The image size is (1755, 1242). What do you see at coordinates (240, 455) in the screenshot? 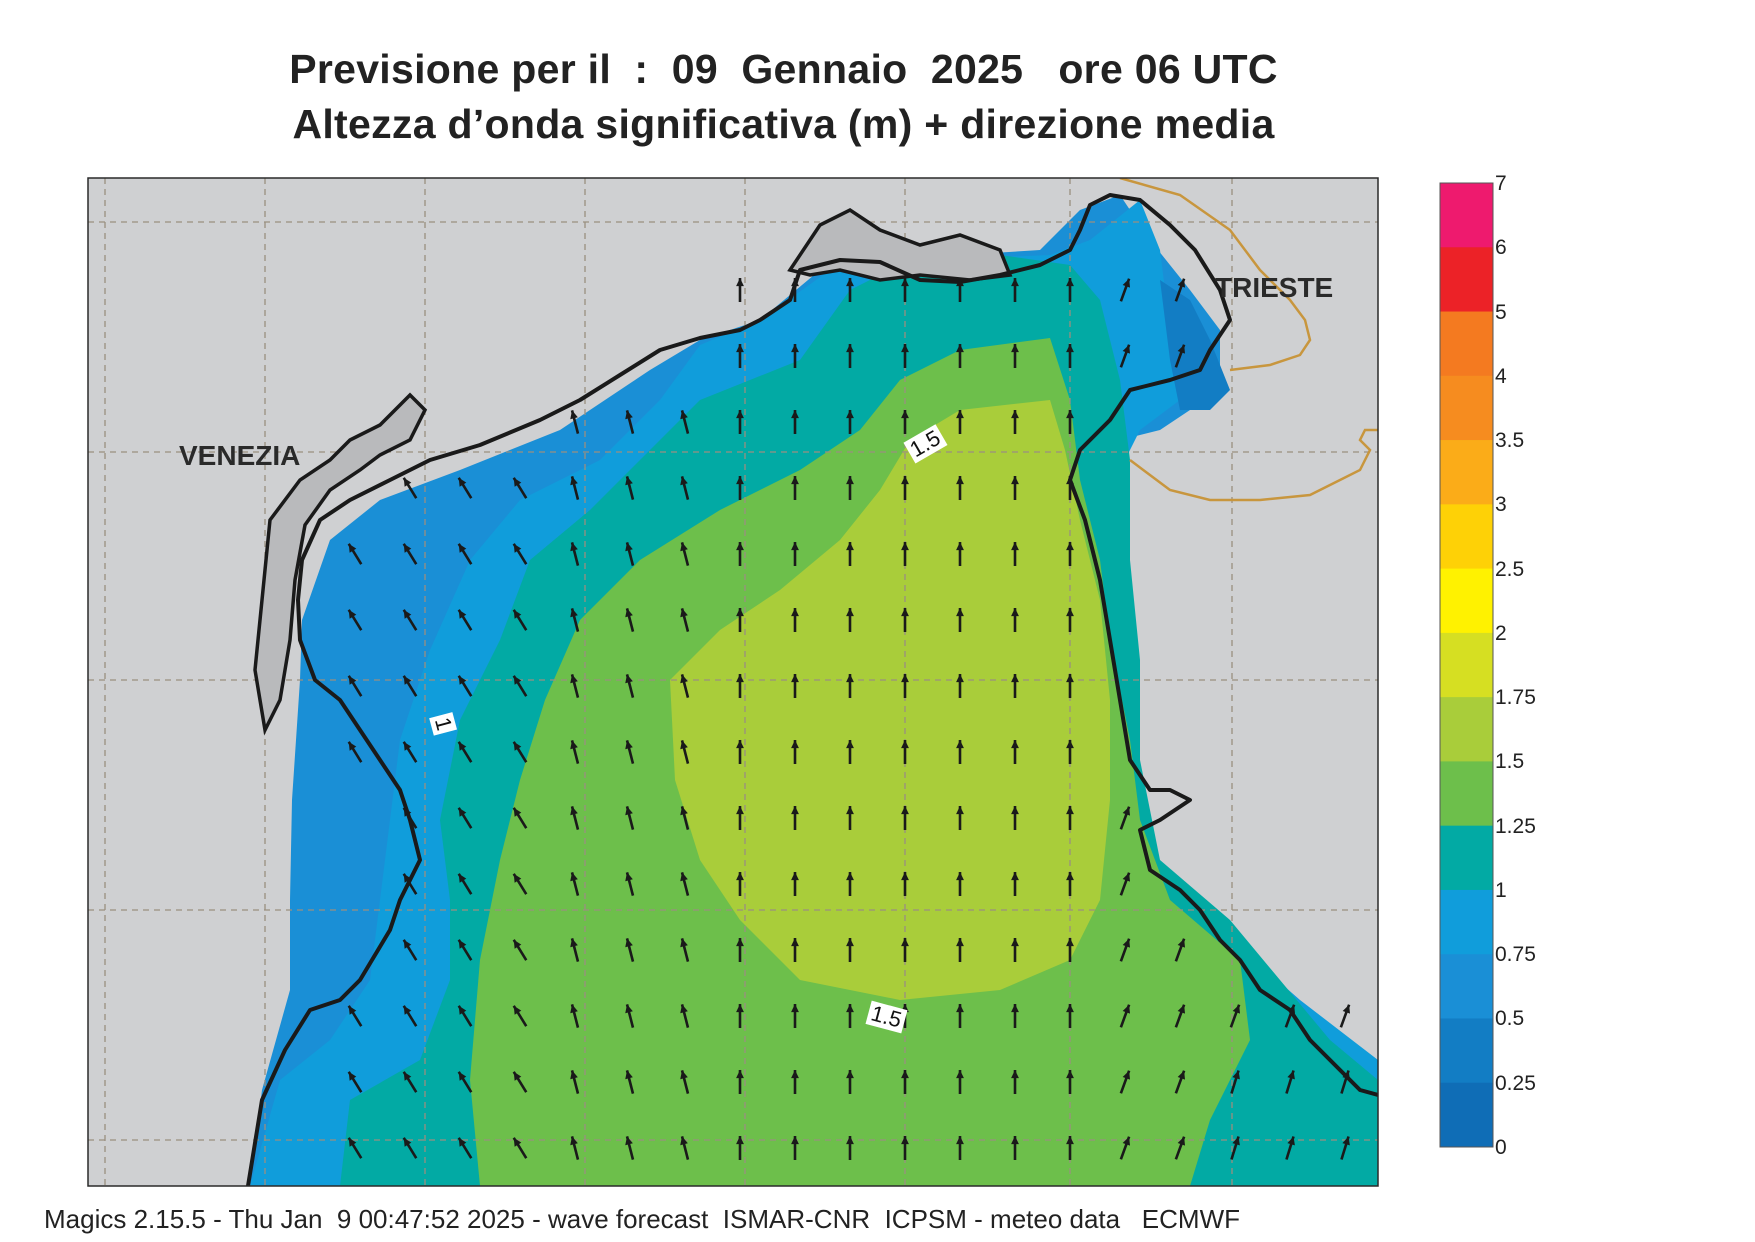
I see `venezia-label: VENEZIA` at bounding box center [240, 455].